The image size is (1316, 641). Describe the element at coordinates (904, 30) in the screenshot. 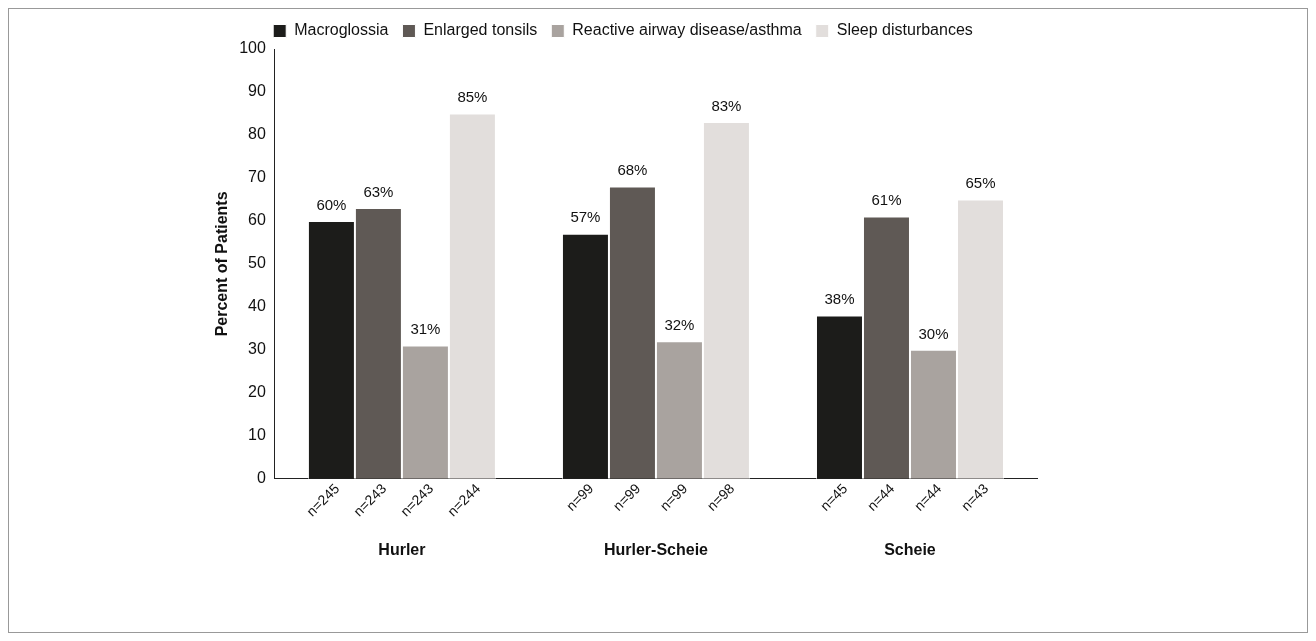

I see `legend-label: Sleep disturbances` at that location.